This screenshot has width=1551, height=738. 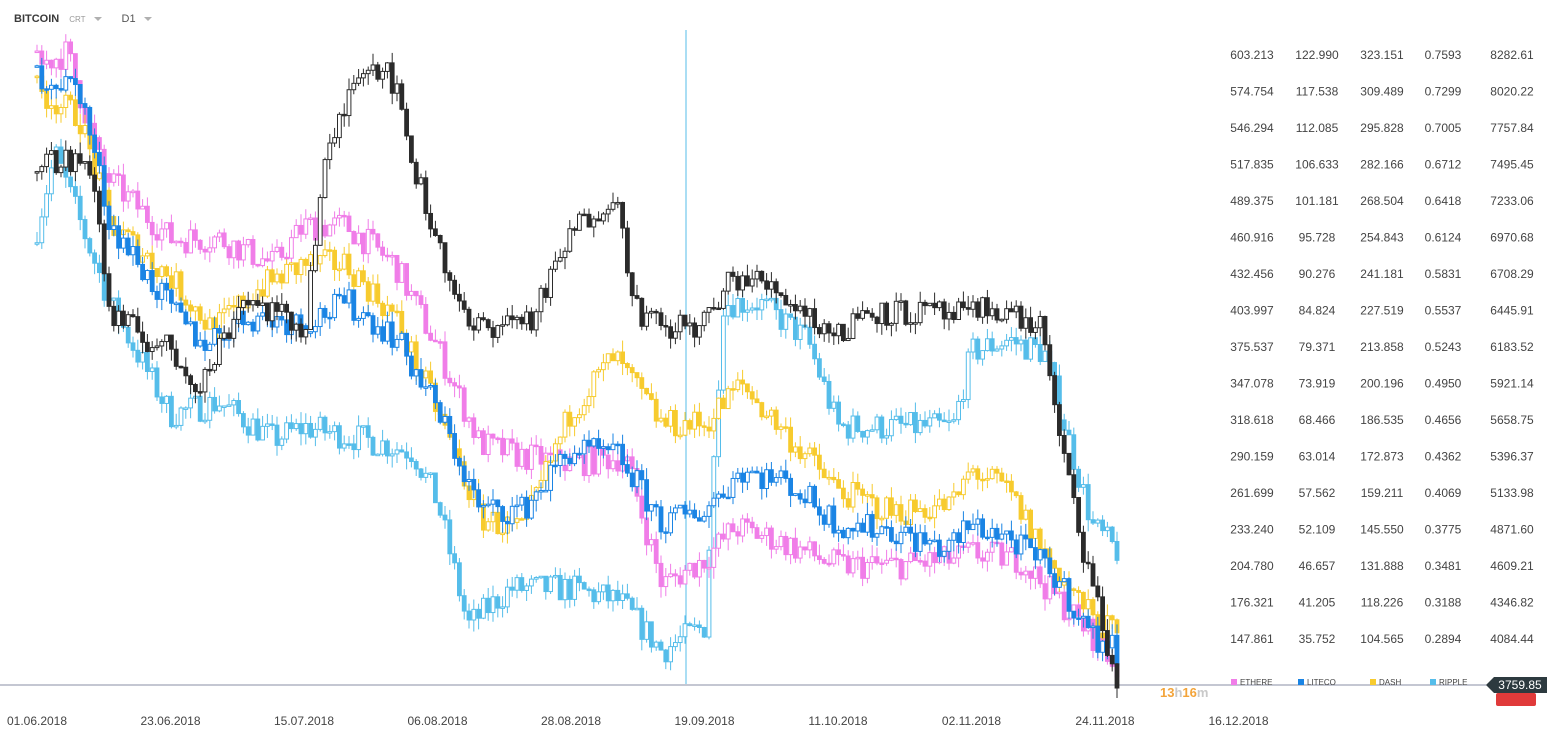 I want to click on chart-type-selector: CRT, so click(x=77, y=19).